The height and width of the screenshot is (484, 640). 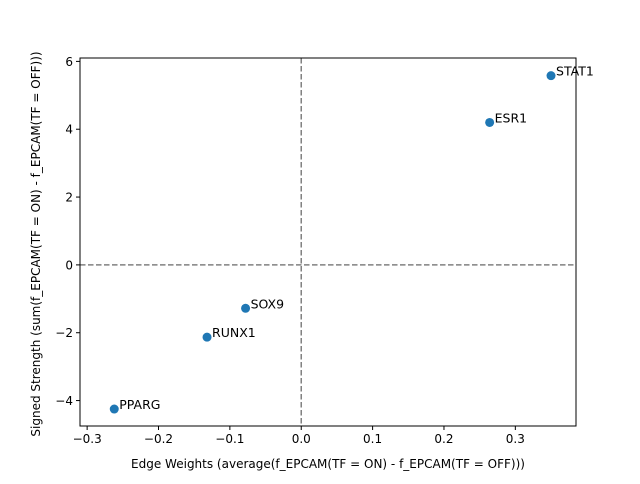 I want to click on y-axis-ticks: −4 −2 0 2 4 6, so click(x=67, y=231).